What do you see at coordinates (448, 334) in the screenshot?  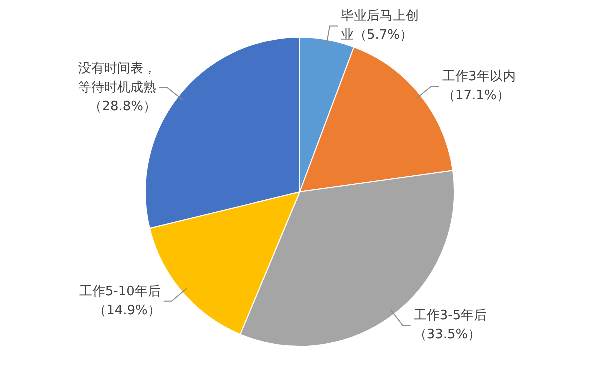 I see `data-label: （33.5%）` at bounding box center [448, 334].